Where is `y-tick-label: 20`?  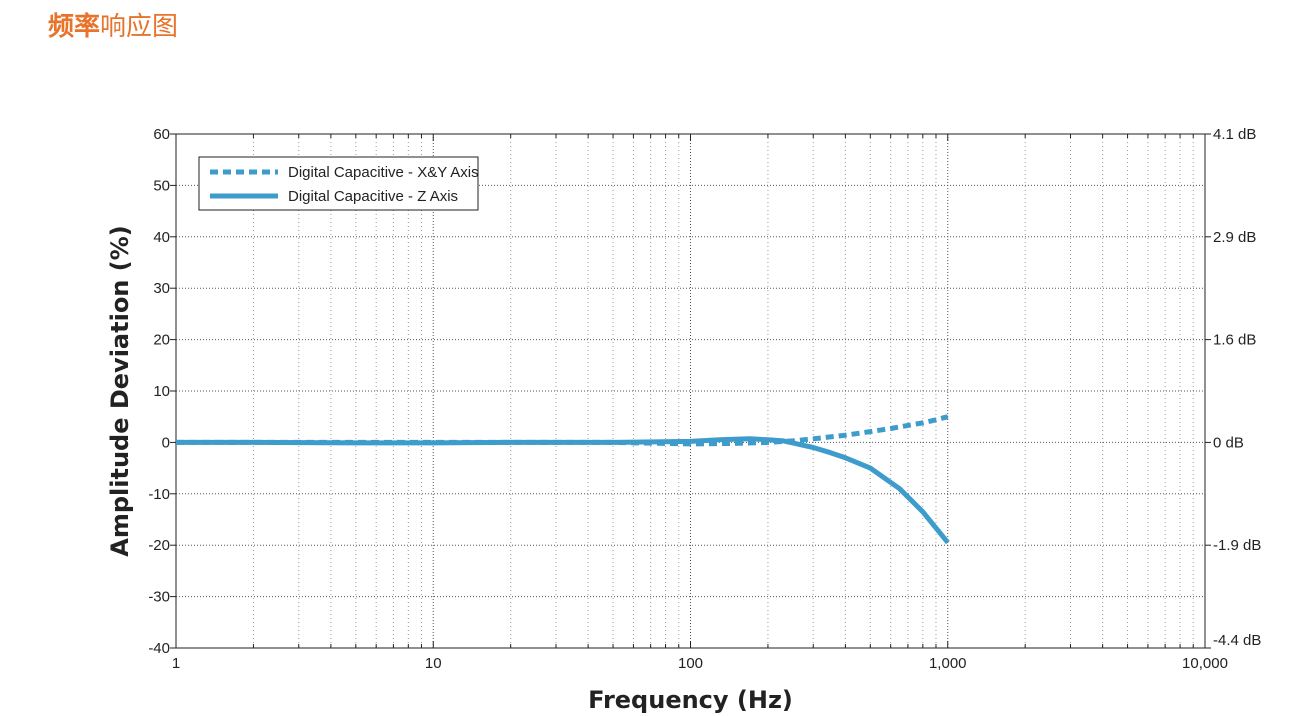
y-tick-label: 20 is located at coordinates (161, 340).